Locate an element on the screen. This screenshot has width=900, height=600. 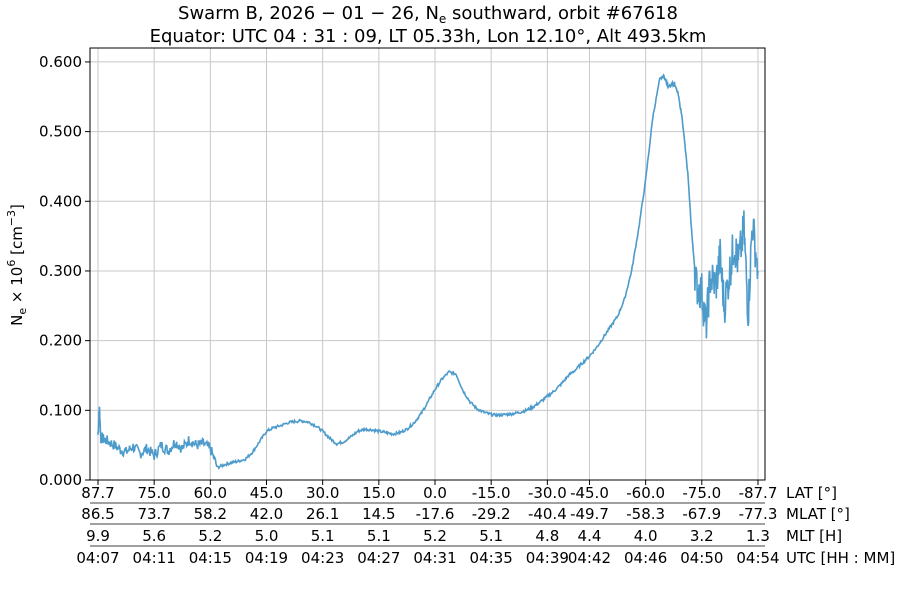
y-tick-label: 0.400 is located at coordinates (60, 201).